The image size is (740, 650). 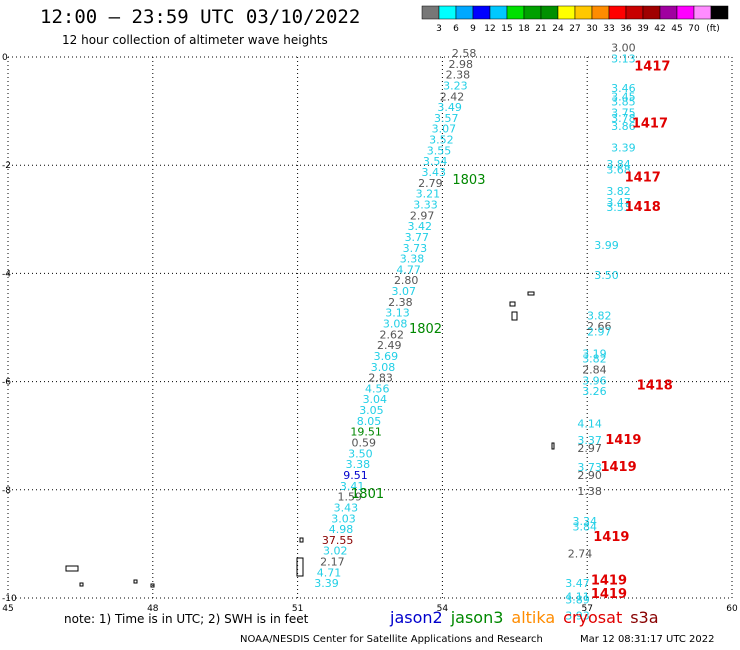 What do you see at coordinates (623, 118) in the screenshot?
I see `swh-label: 3.78` at bounding box center [623, 118].